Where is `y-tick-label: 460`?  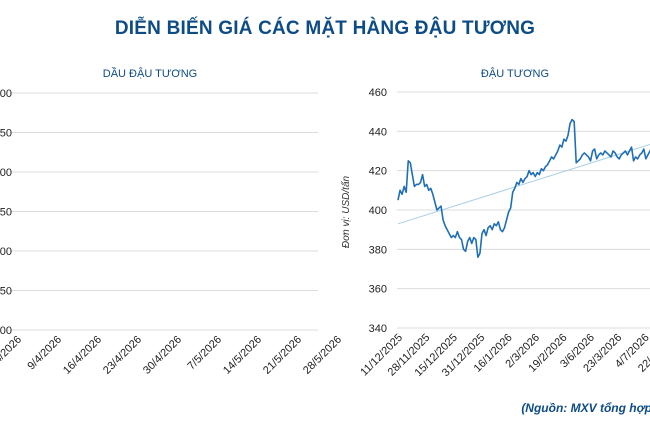 y-tick-label: 460 is located at coordinates (378, 93).